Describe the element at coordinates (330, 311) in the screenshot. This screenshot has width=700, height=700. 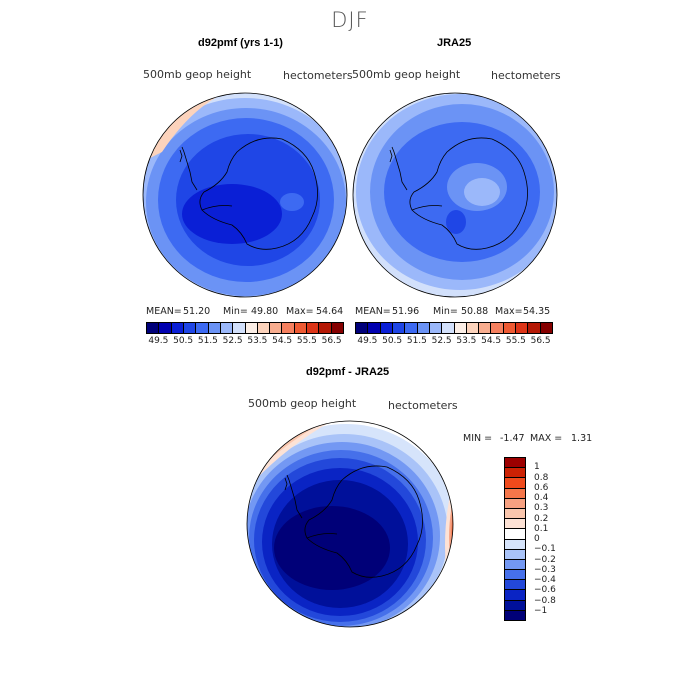
I see `model-max-value: 54.64` at that location.